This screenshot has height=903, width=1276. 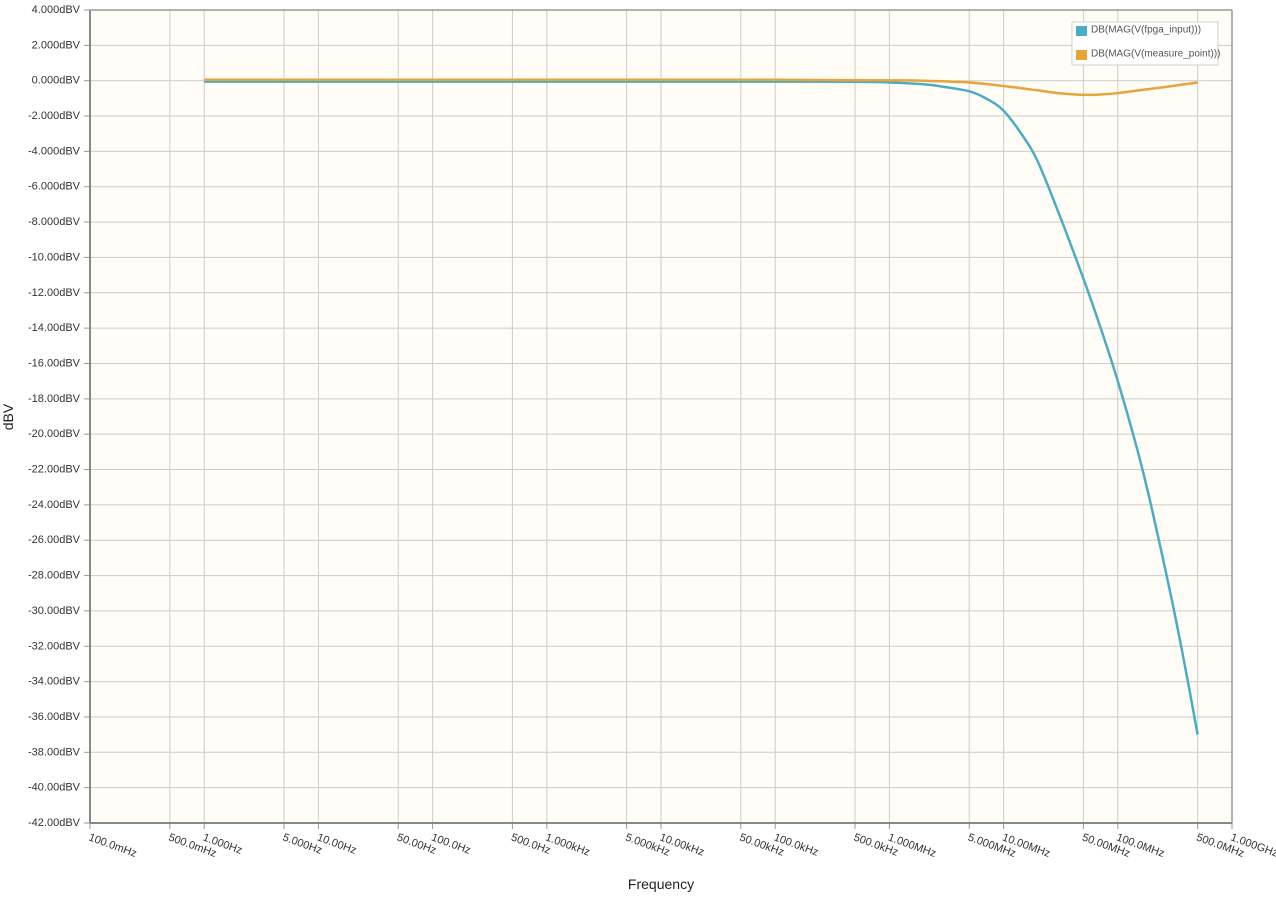 What do you see at coordinates (1155, 53) in the screenshot?
I see `legend-label: DB(MAG(V(measure_point)))` at bounding box center [1155, 53].